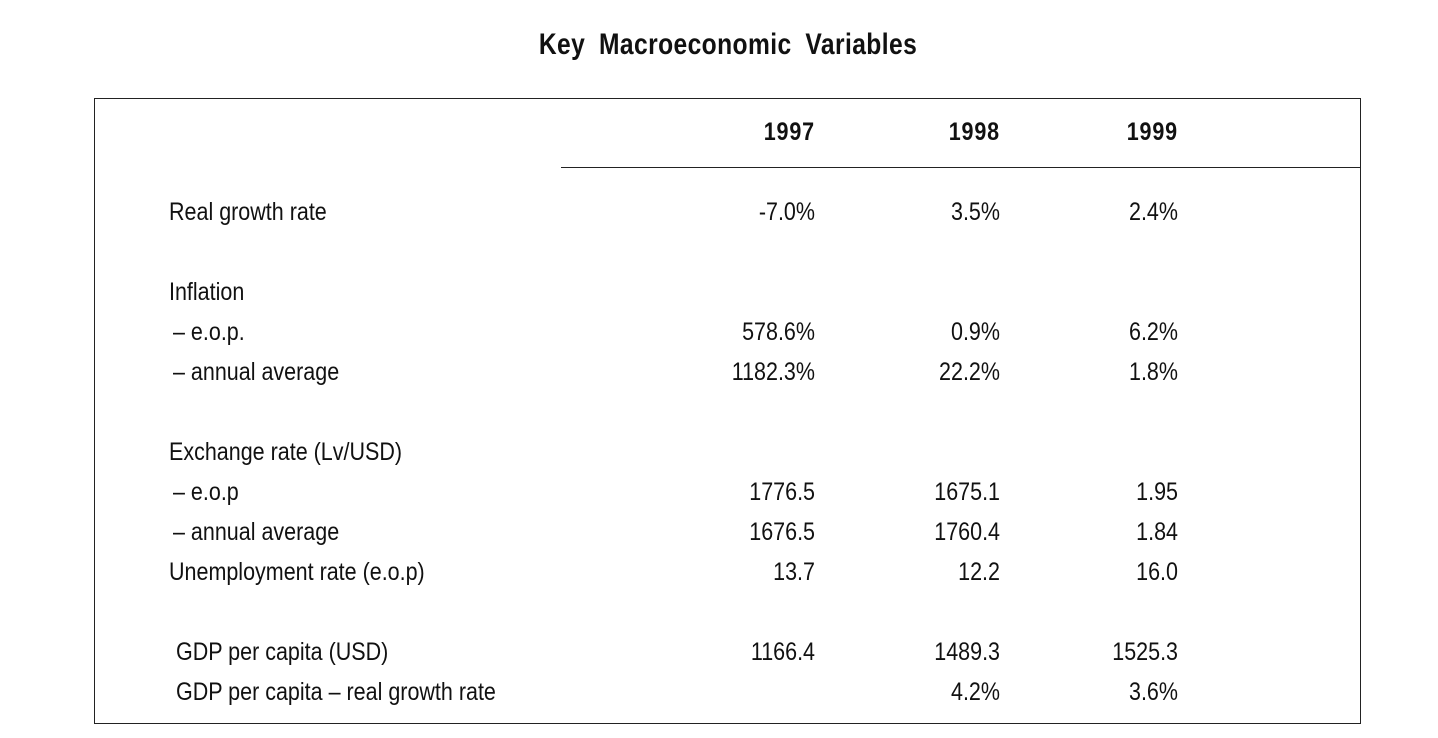 This screenshot has height=738, width=1438. I want to click on row-label-gdp-per-capita-real-growth: GDP per capita – real growth rate, so click(336, 692).